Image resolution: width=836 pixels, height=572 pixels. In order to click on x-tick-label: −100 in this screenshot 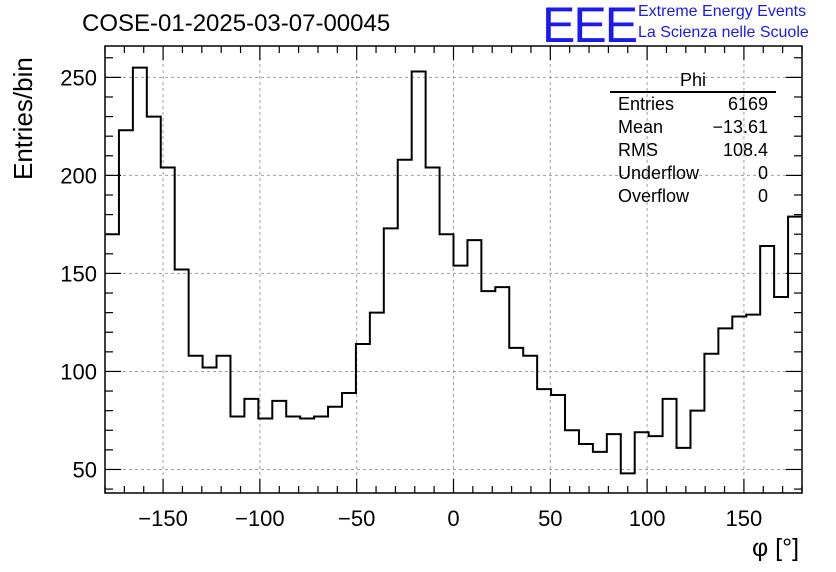, I will do `click(260, 518)`.